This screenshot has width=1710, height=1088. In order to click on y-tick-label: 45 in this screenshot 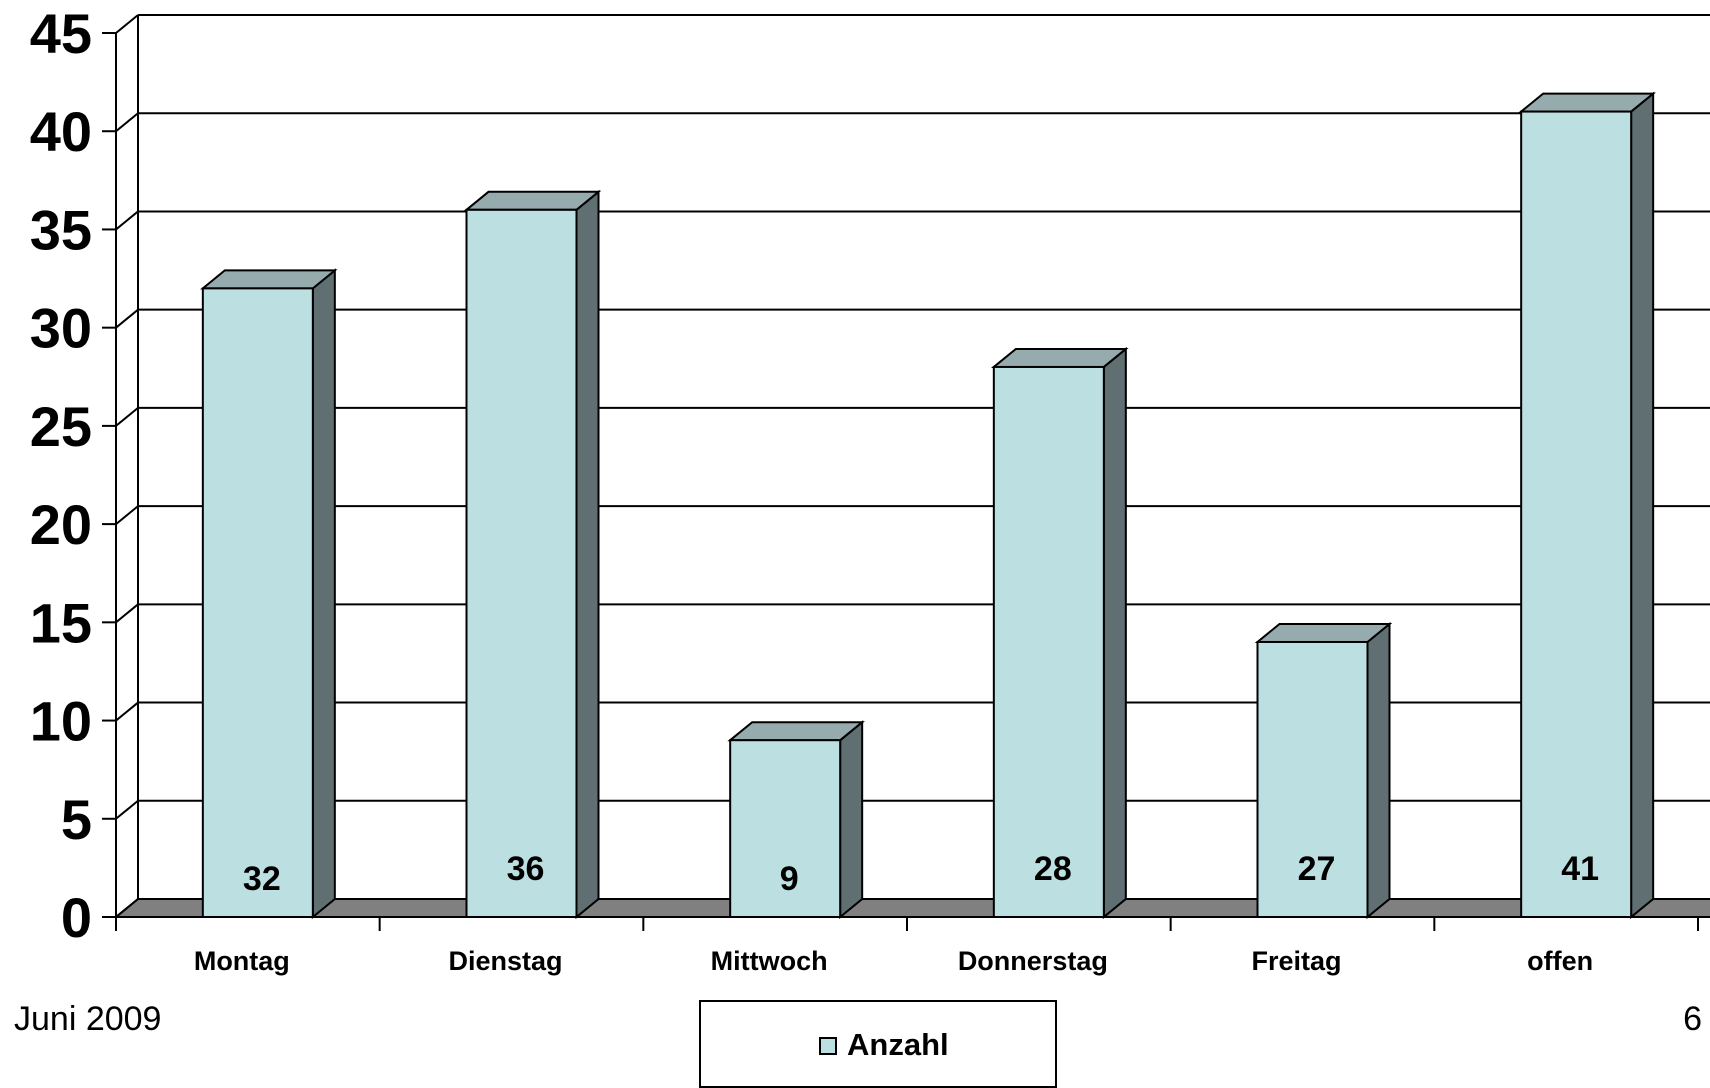, I will do `click(61, 33)`.